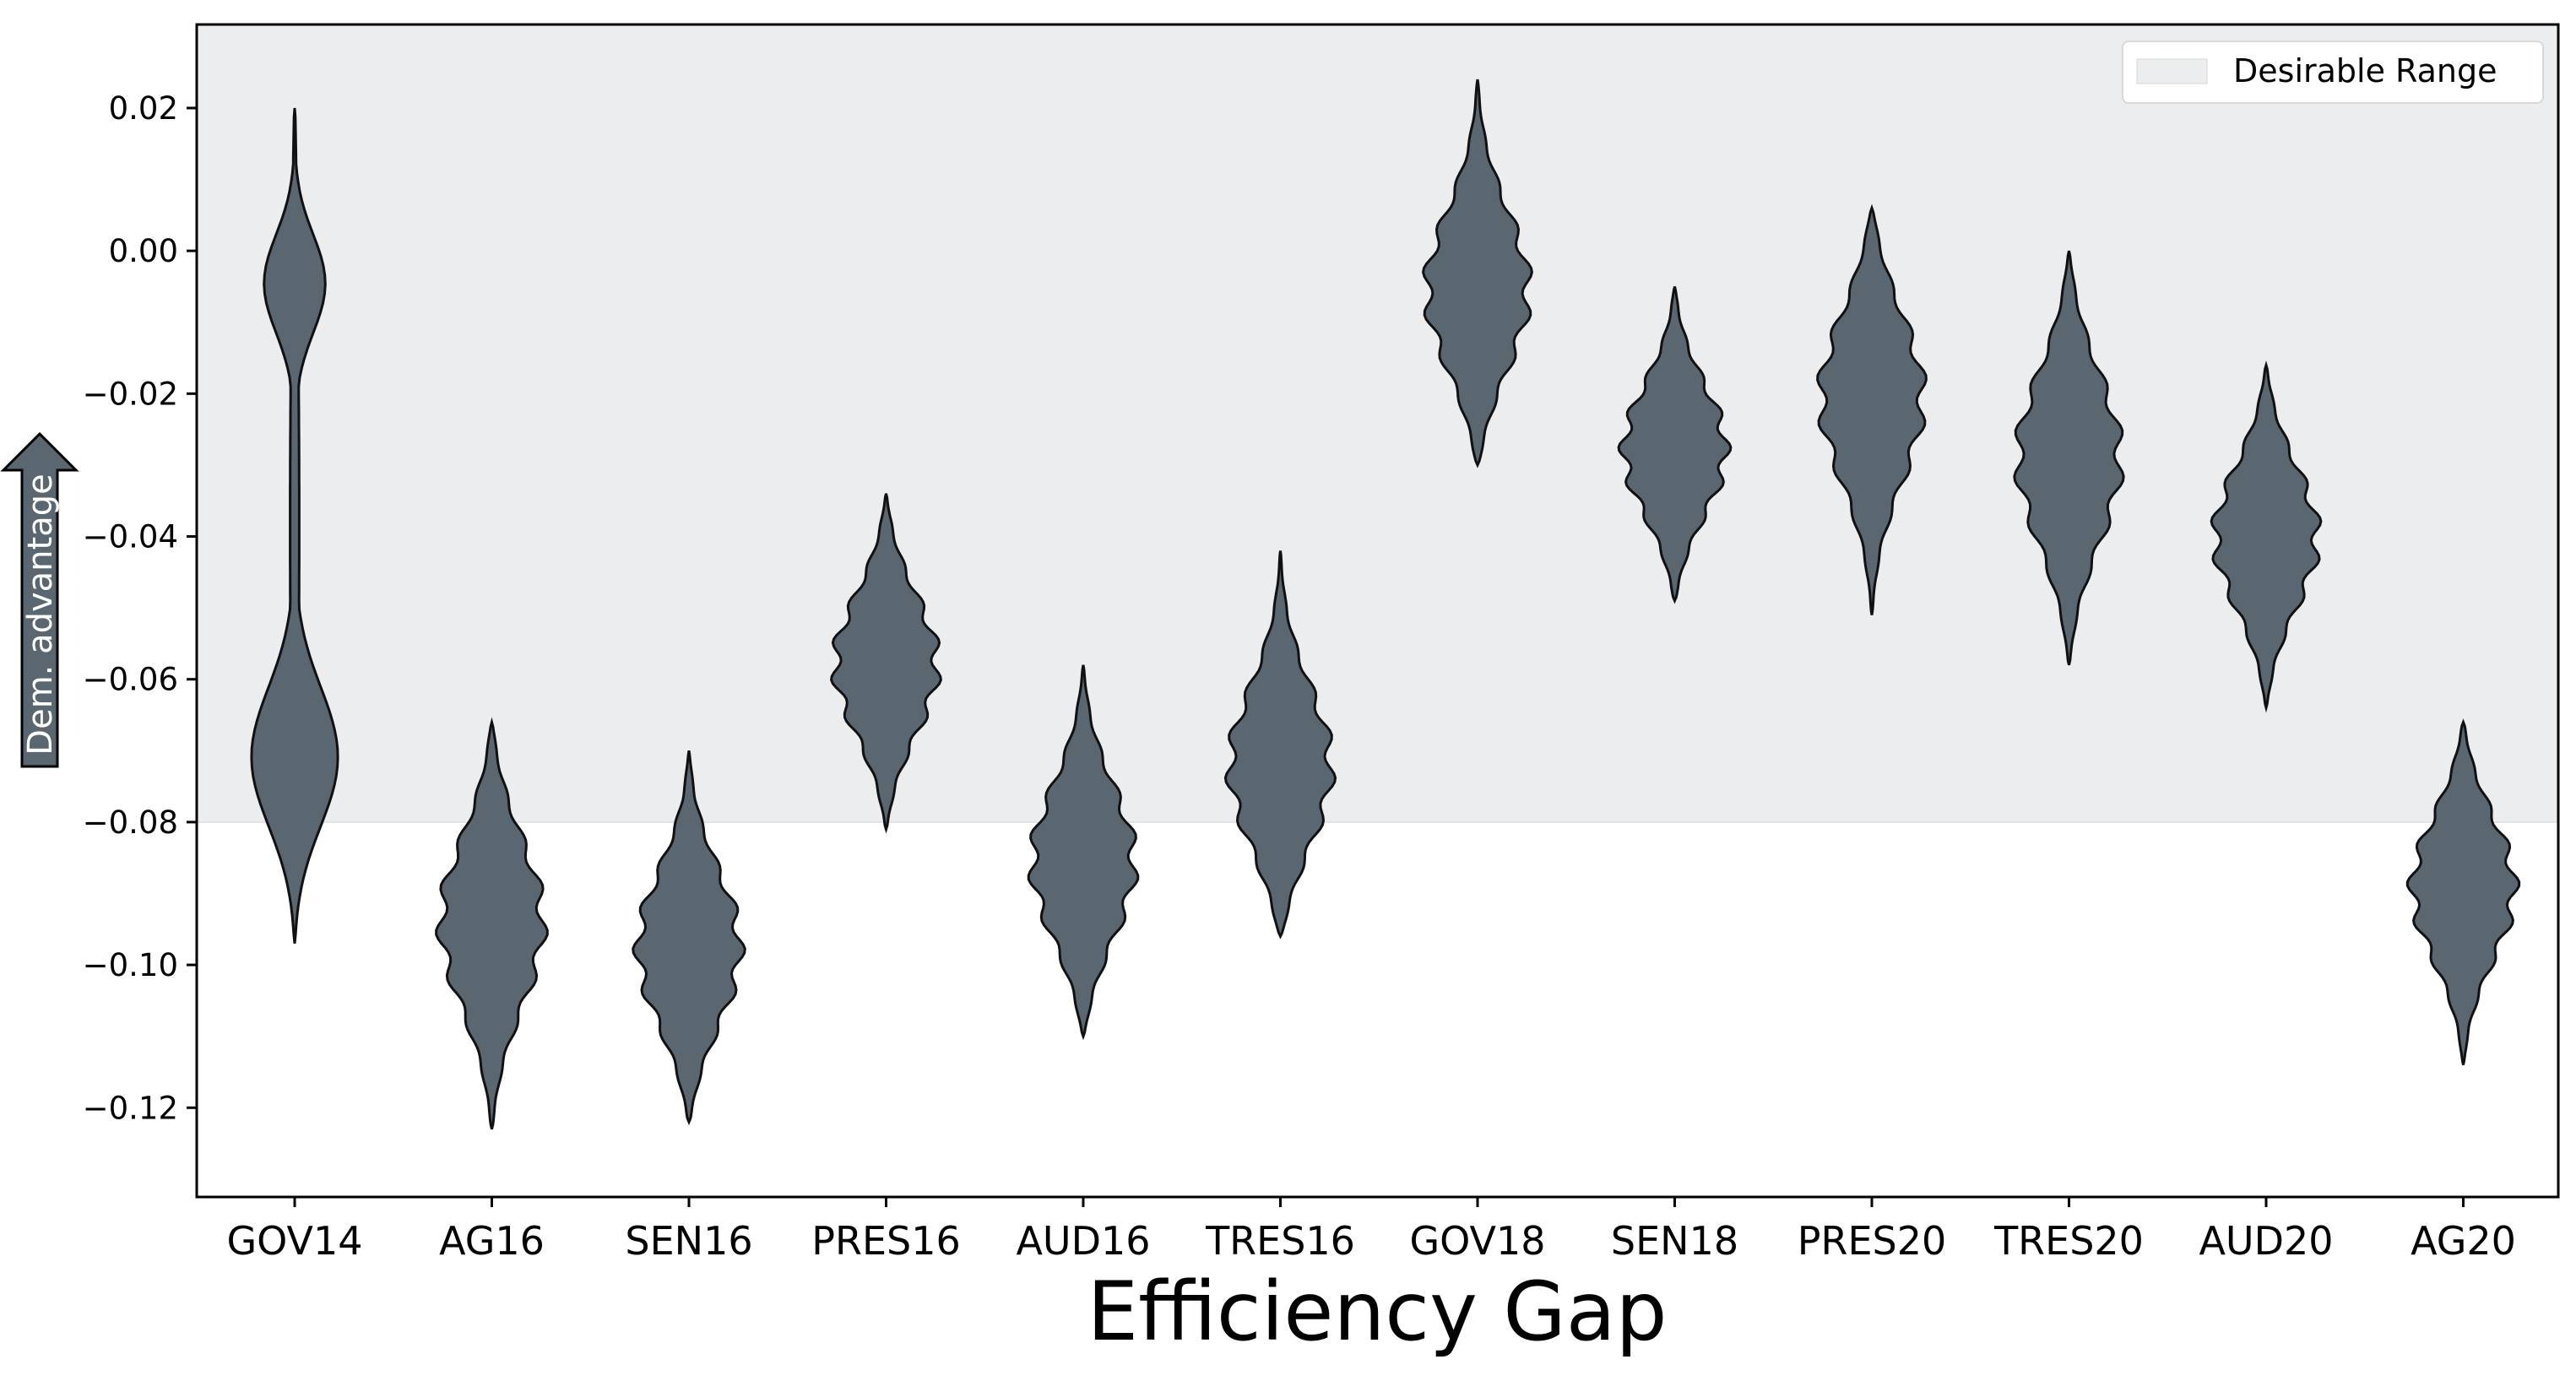 Image resolution: width=2576 pixels, height=1381 pixels. Describe the element at coordinates (2266, 1241) in the screenshot. I see `x-tick-label: AUD20` at that location.